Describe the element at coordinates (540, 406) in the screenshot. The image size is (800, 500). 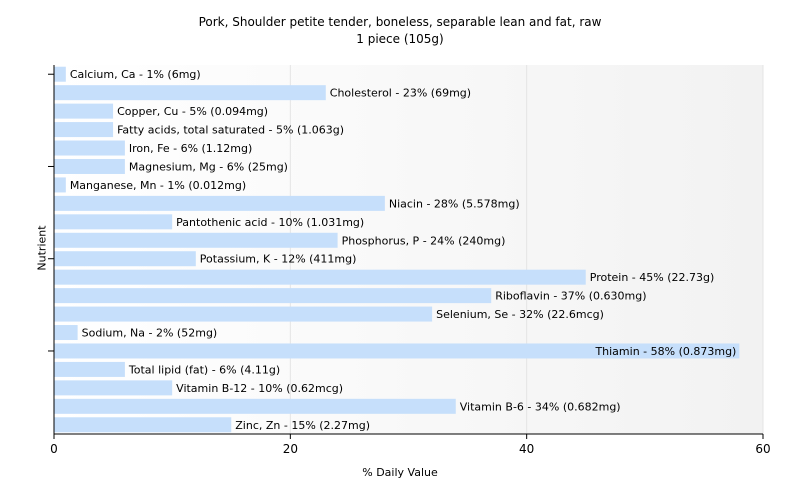
I see `bar-label-19: Vitamin B-6 - 34% (0.682mg)` at that location.